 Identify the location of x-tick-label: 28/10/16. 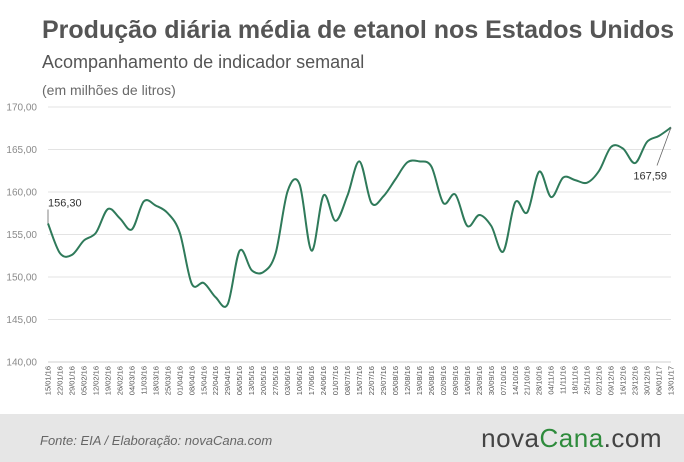
(539, 380).